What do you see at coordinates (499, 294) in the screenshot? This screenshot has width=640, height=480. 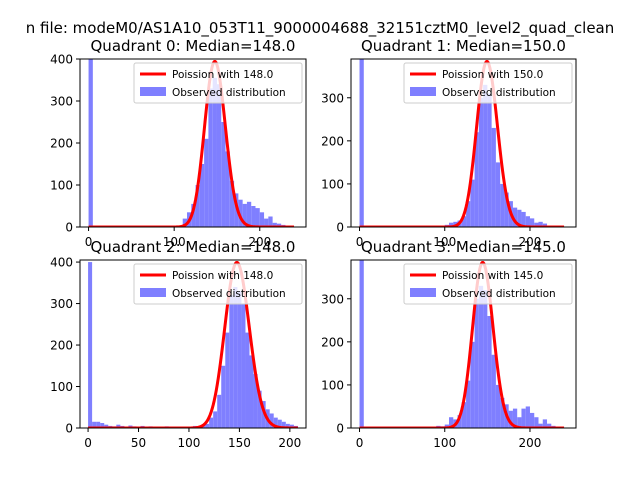 I see `legend-label: Observed distribution` at bounding box center [499, 294].